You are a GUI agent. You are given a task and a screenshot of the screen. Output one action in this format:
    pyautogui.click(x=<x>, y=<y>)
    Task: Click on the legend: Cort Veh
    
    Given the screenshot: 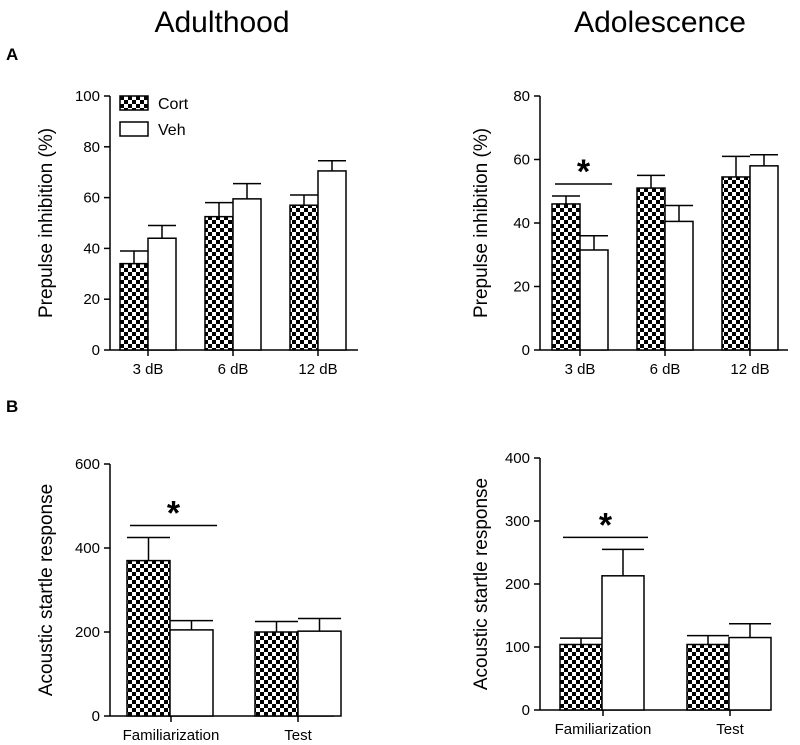 What is the action you would take?
    pyautogui.click(x=154, y=117)
    